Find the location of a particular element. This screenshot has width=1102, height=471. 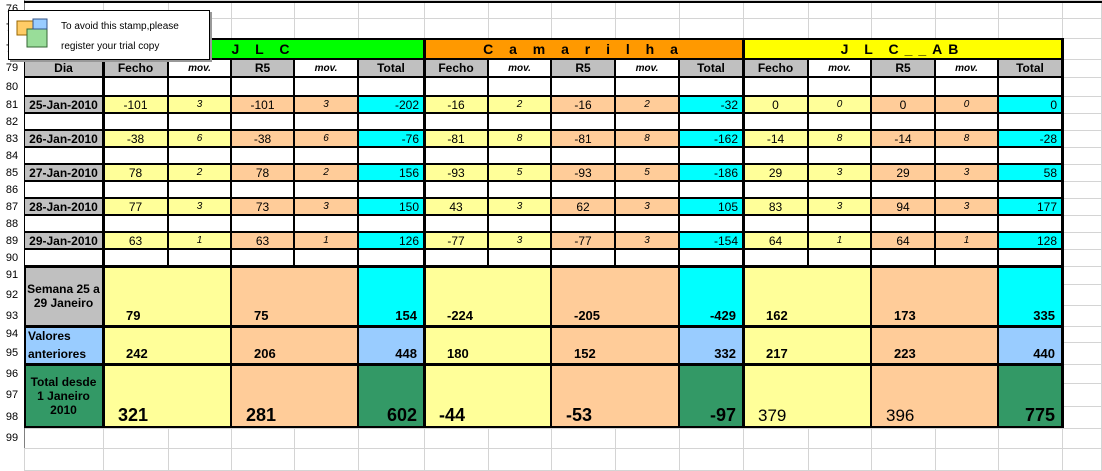

group-header: J L C__AB is located at coordinates (902, 48).